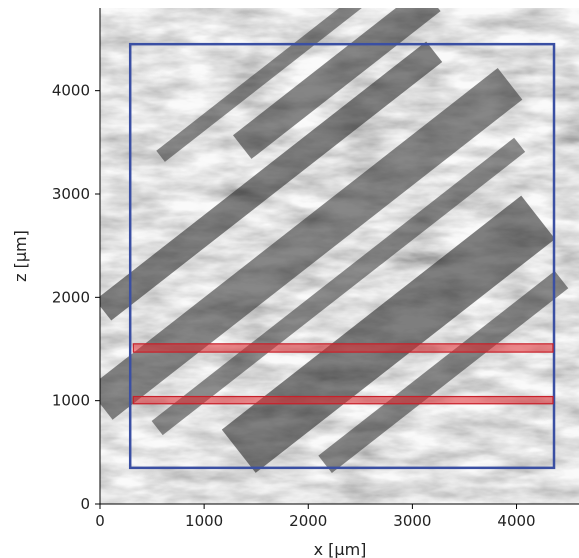  I want to click on y-tick-label: 2000, so click(71, 297).